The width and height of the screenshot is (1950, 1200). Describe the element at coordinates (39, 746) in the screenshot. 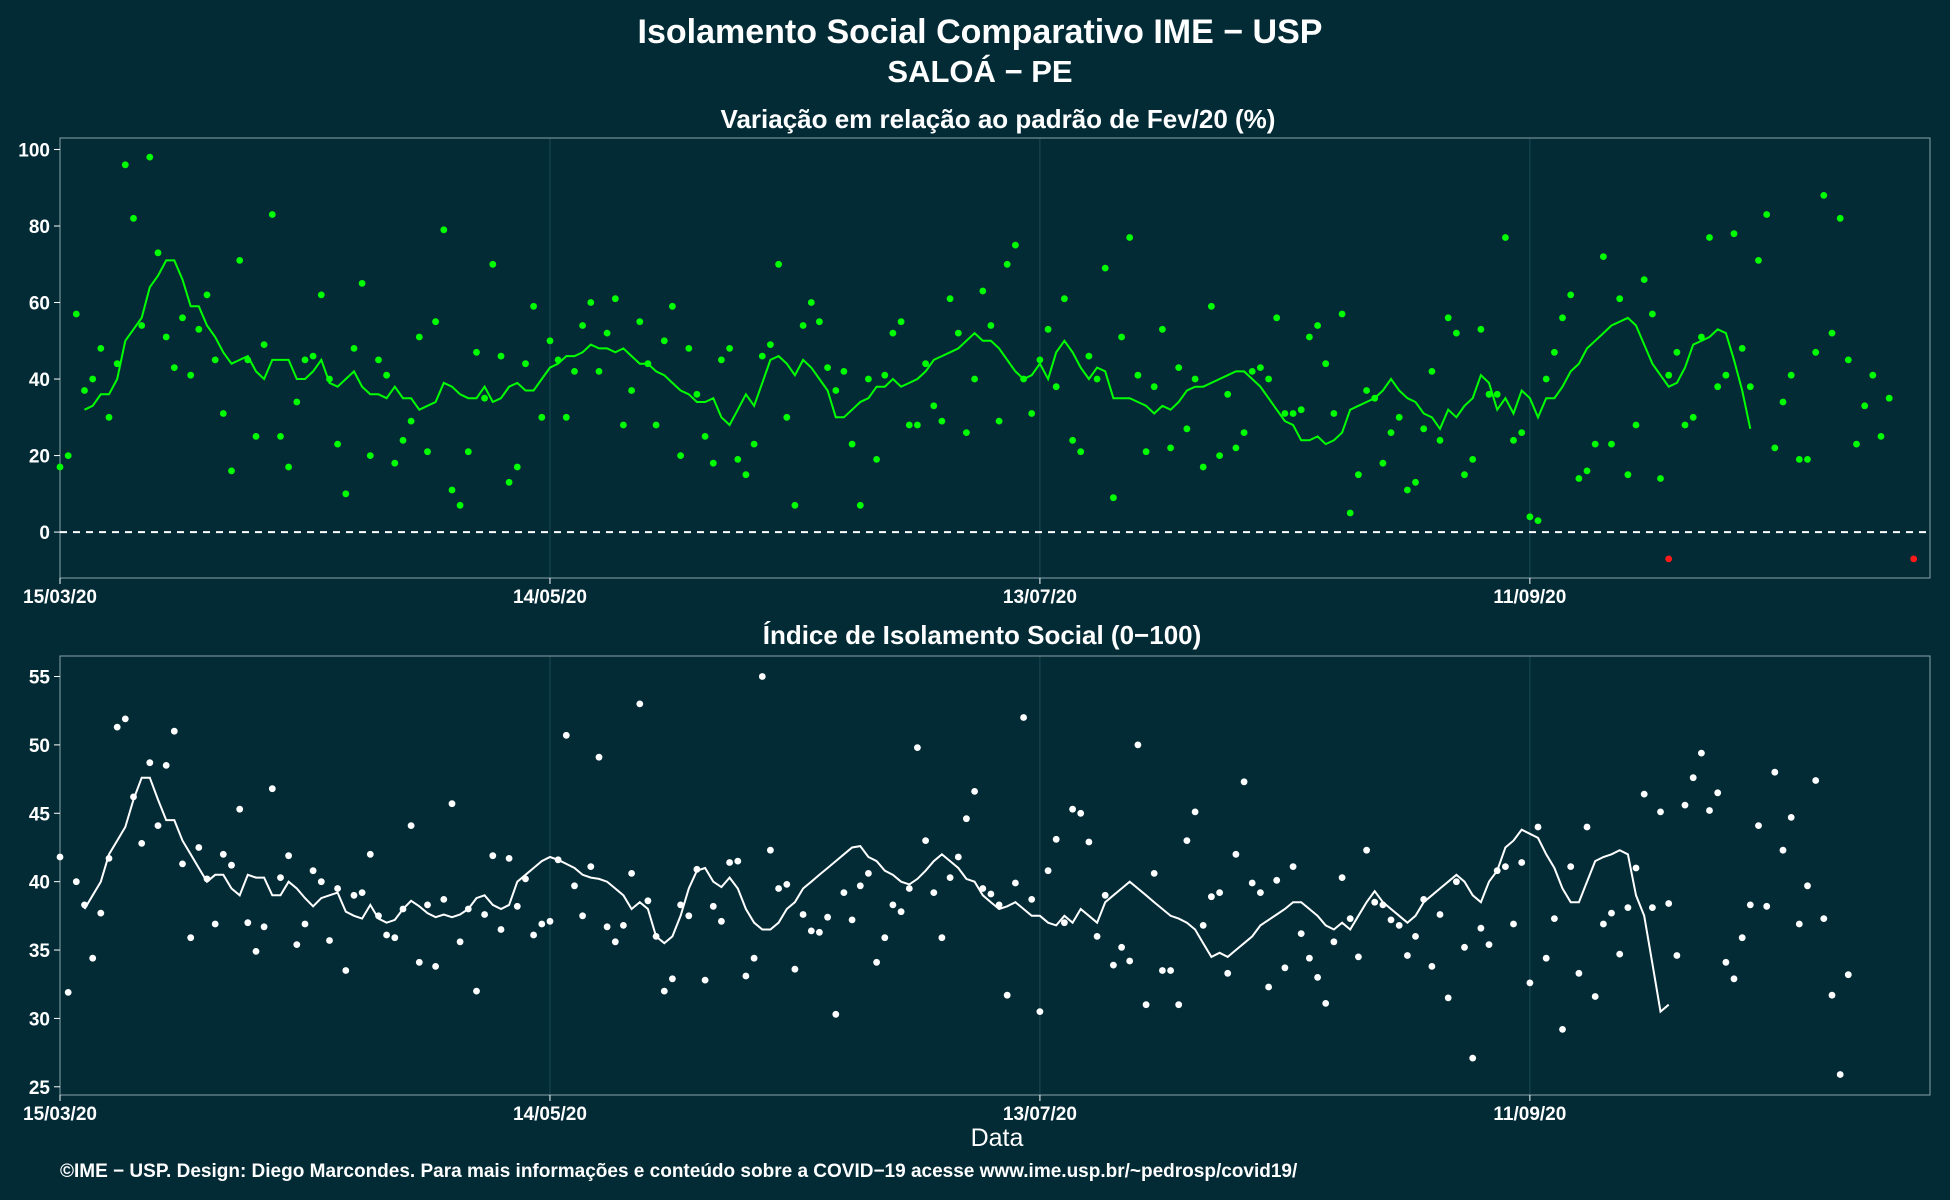

I see `y-tick-label: 50` at that location.